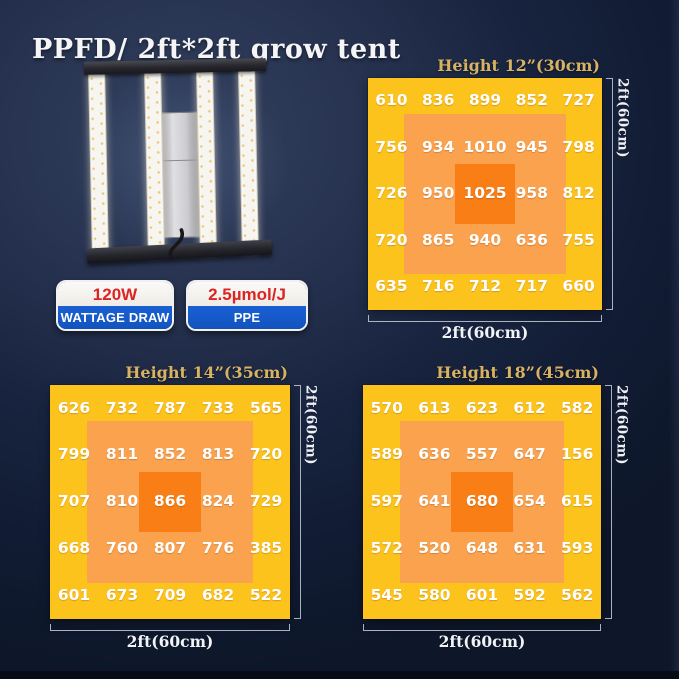  I want to click on ppfd-value: 1025, so click(485, 193).